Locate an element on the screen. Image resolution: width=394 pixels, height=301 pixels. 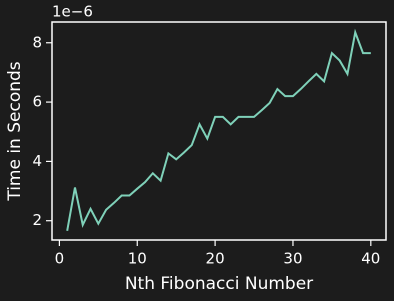
x-tick-label: 10 is located at coordinates (137, 259).